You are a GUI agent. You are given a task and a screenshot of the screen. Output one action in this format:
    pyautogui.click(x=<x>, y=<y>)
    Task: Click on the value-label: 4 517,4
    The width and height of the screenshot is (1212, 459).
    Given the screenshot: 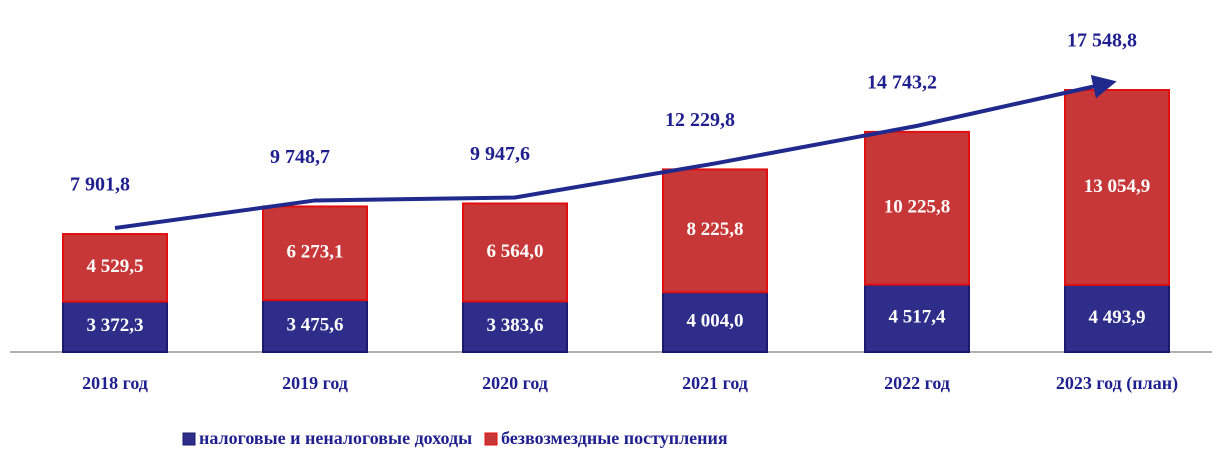 What is the action you would take?
    pyautogui.click(x=918, y=317)
    